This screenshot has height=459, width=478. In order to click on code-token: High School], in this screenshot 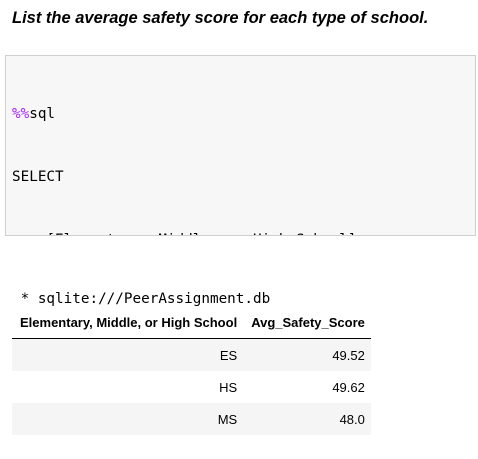, I will do `click(304, 233)`.